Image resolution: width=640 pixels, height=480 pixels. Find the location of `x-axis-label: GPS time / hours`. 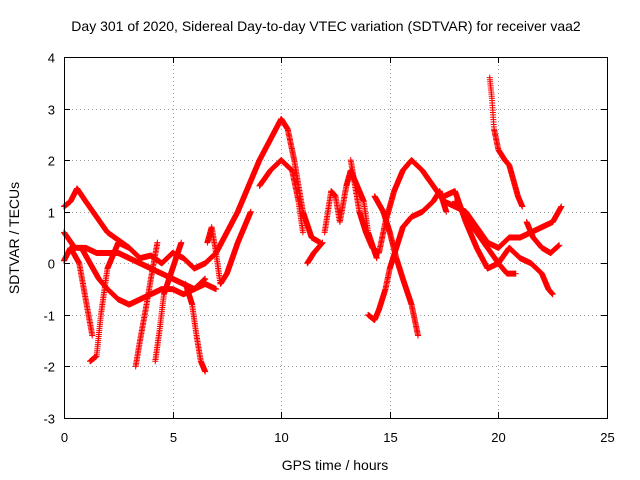

x-axis-label: GPS time / hours is located at coordinates (335, 465).